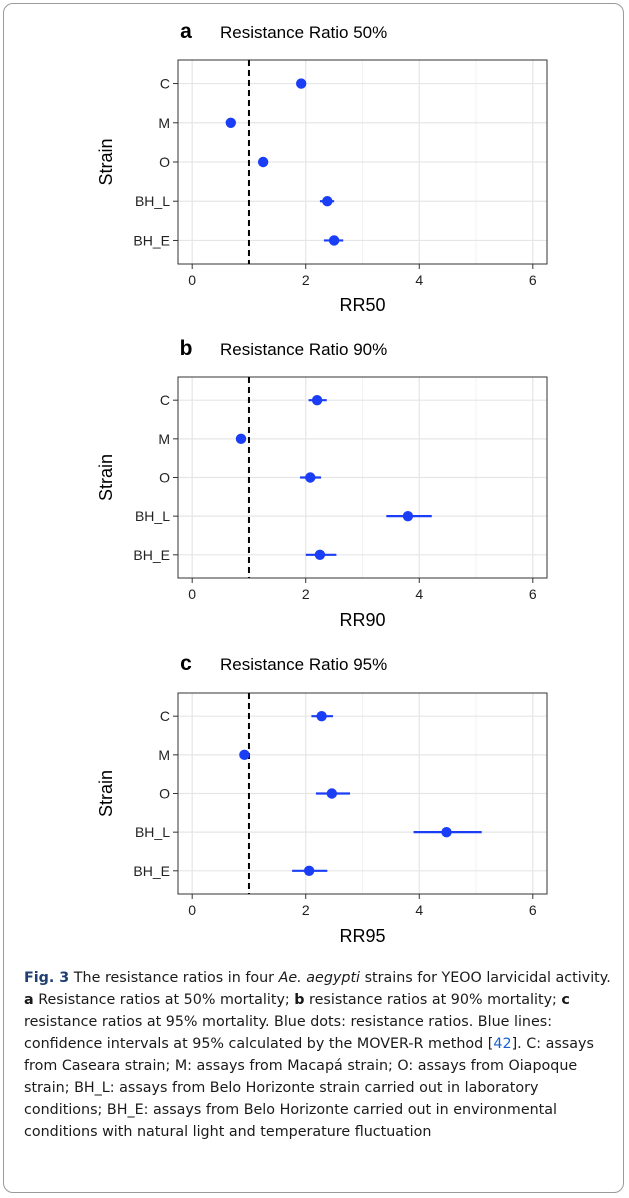  I want to click on figure-label: Fig. 3, so click(46, 978).